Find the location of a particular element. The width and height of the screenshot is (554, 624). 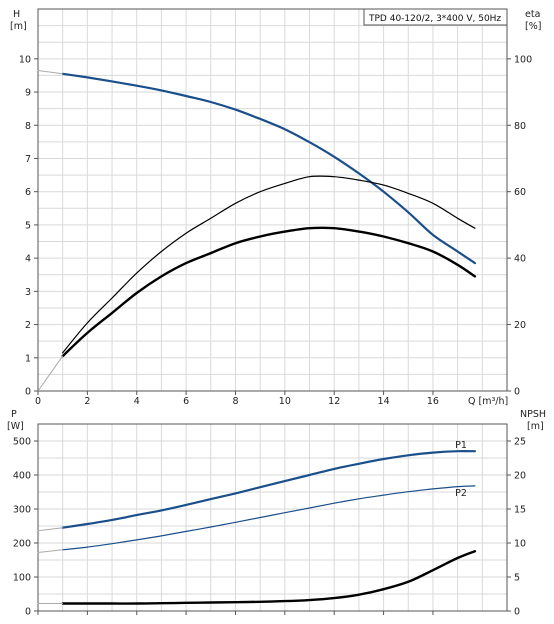

top-left-tick-label: 3 is located at coordinates (28, 292).